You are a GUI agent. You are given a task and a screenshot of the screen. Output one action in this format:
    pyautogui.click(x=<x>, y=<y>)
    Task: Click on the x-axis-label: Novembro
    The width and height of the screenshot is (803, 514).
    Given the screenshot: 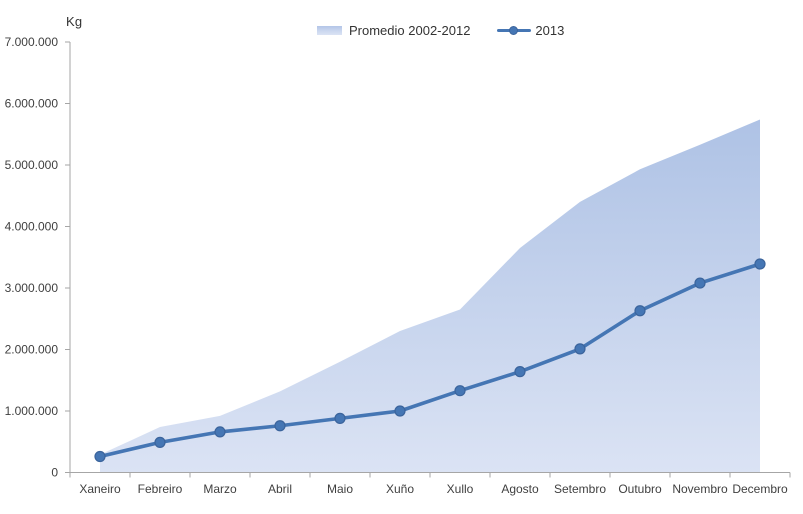 What is the action you would take?
    pyautogui.click(x=700, y=489)
    